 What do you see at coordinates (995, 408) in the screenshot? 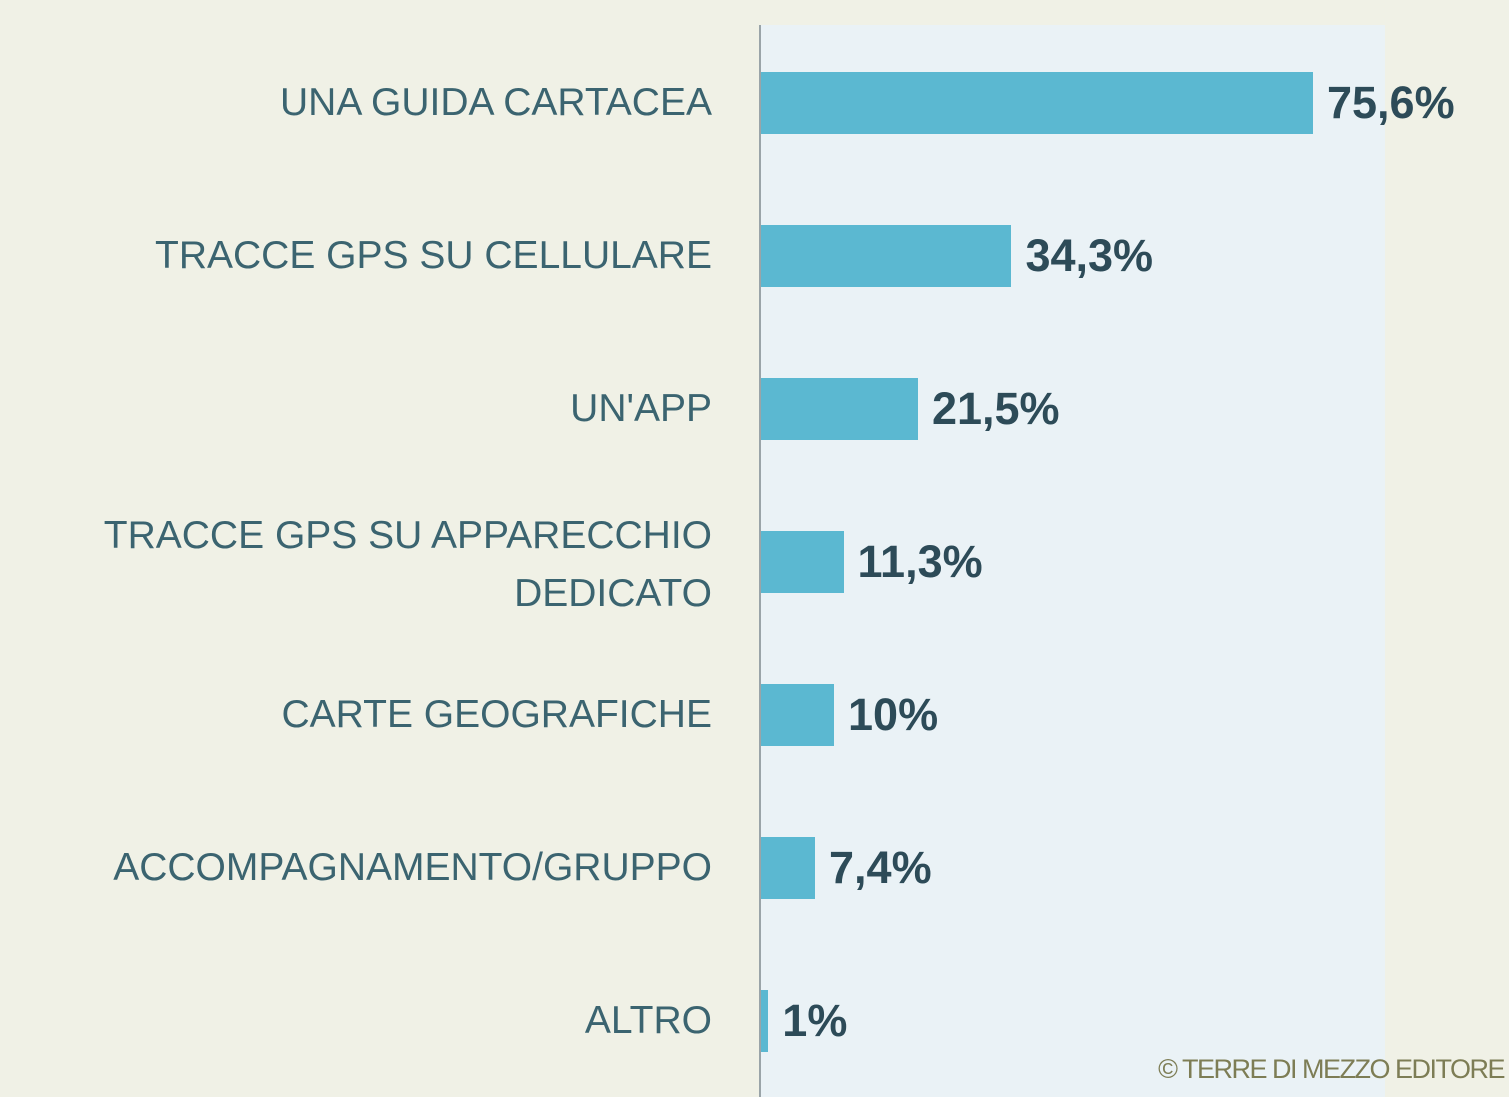
I see `value-label: 21,5%` at bounding box center [995, 408].